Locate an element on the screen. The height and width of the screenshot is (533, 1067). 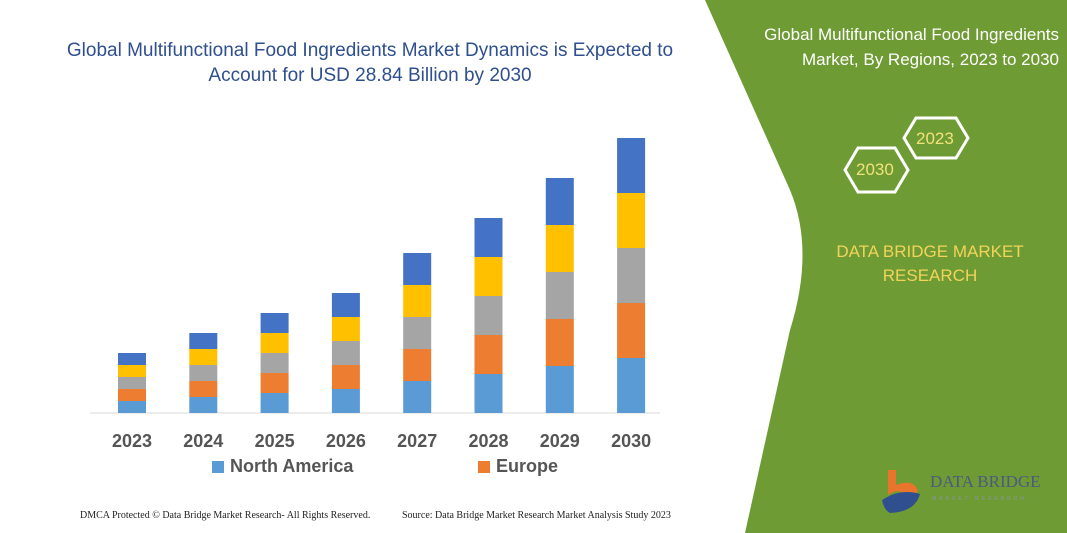
bar-segment-2025-north-america is located at coordinates (274, 403).